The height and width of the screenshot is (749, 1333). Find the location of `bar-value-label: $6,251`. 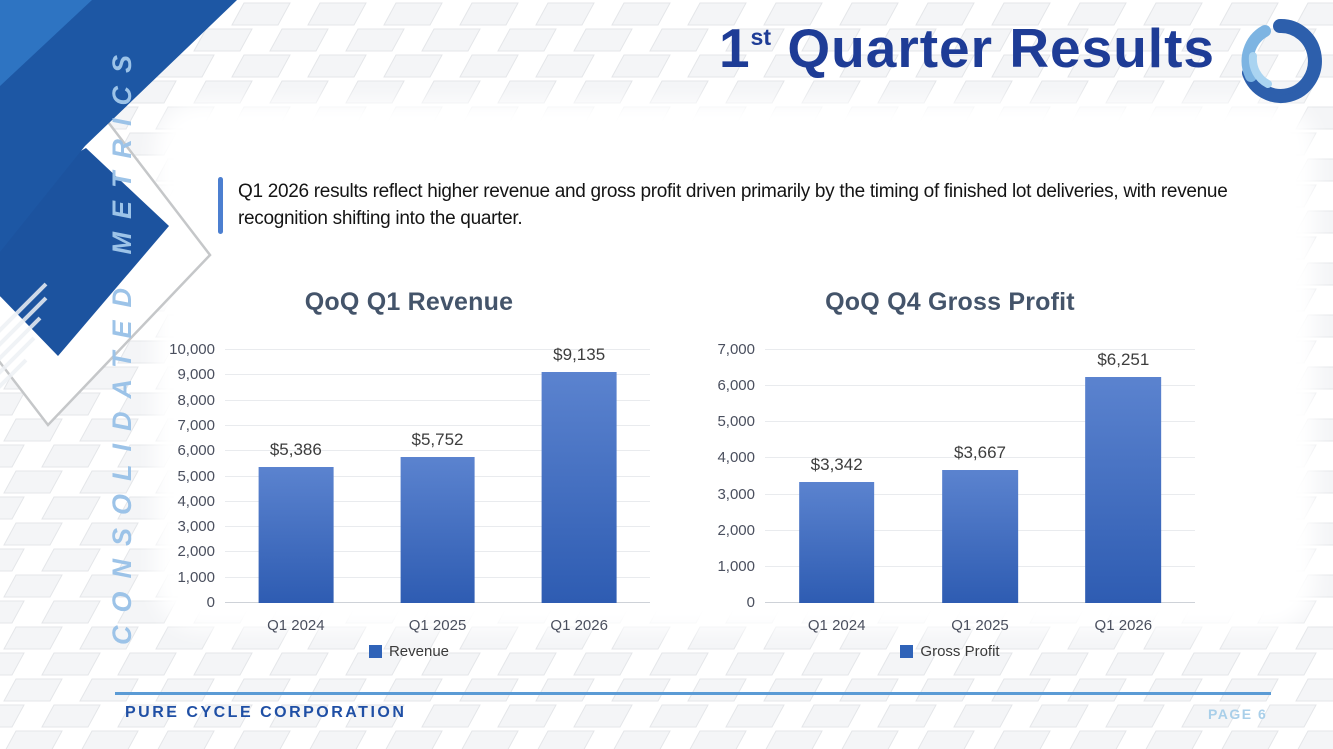

bar-value-label: $6,251 is located at coordinates (1123, 360).